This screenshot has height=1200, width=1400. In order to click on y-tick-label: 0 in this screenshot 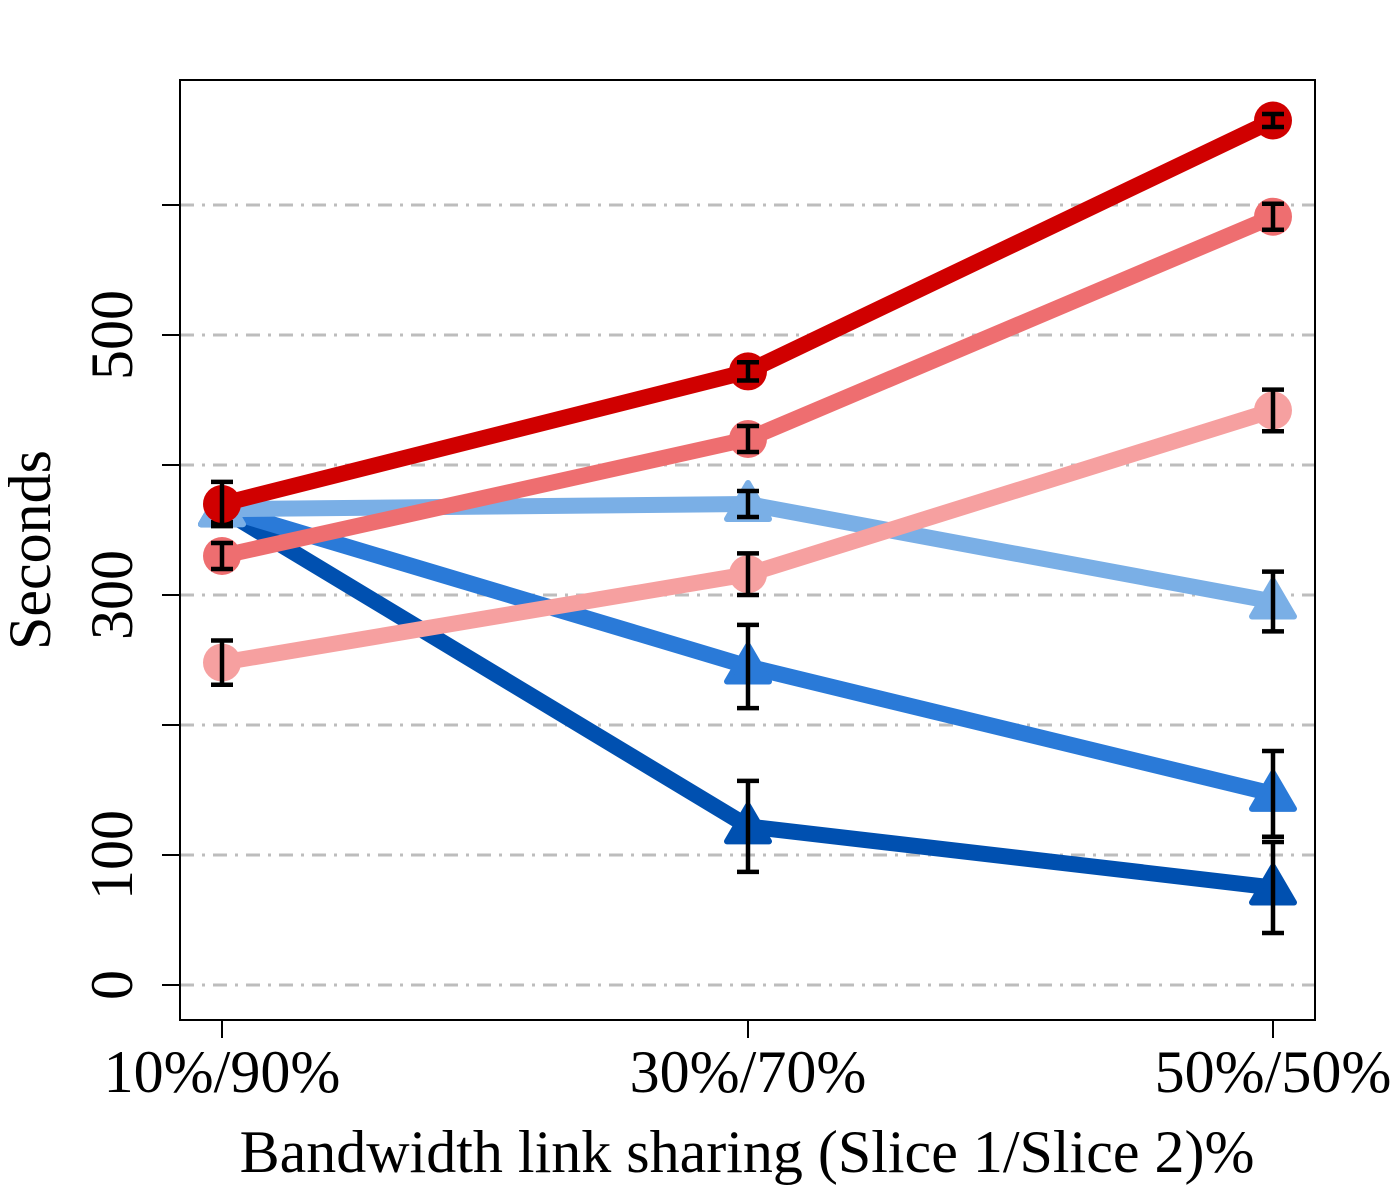, I will do `click(112, 985)`.